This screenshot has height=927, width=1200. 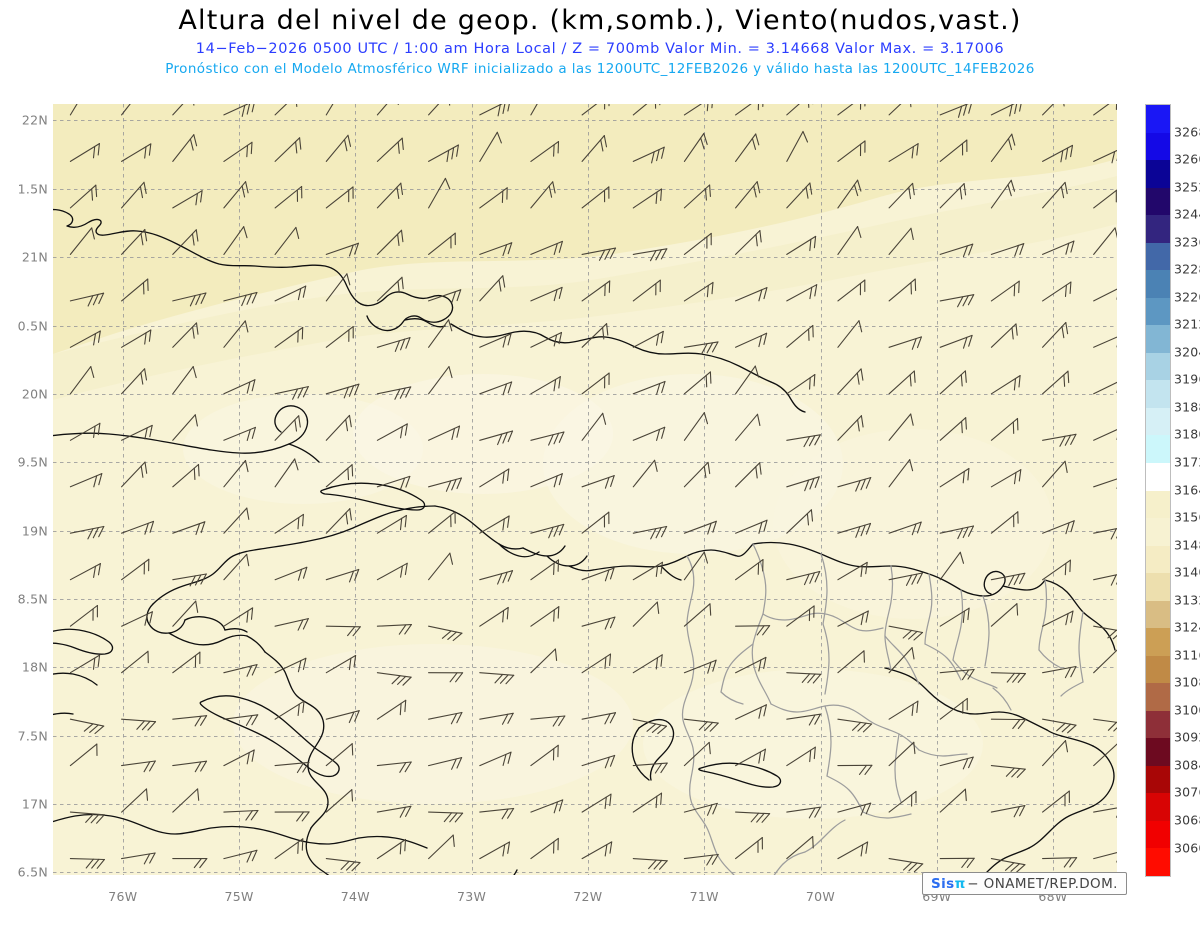 What do you see at coordinates (32, 872) in the screenshot?
I see `y-axis-tick-label: 6.5N` at bounding box center [32, 872].